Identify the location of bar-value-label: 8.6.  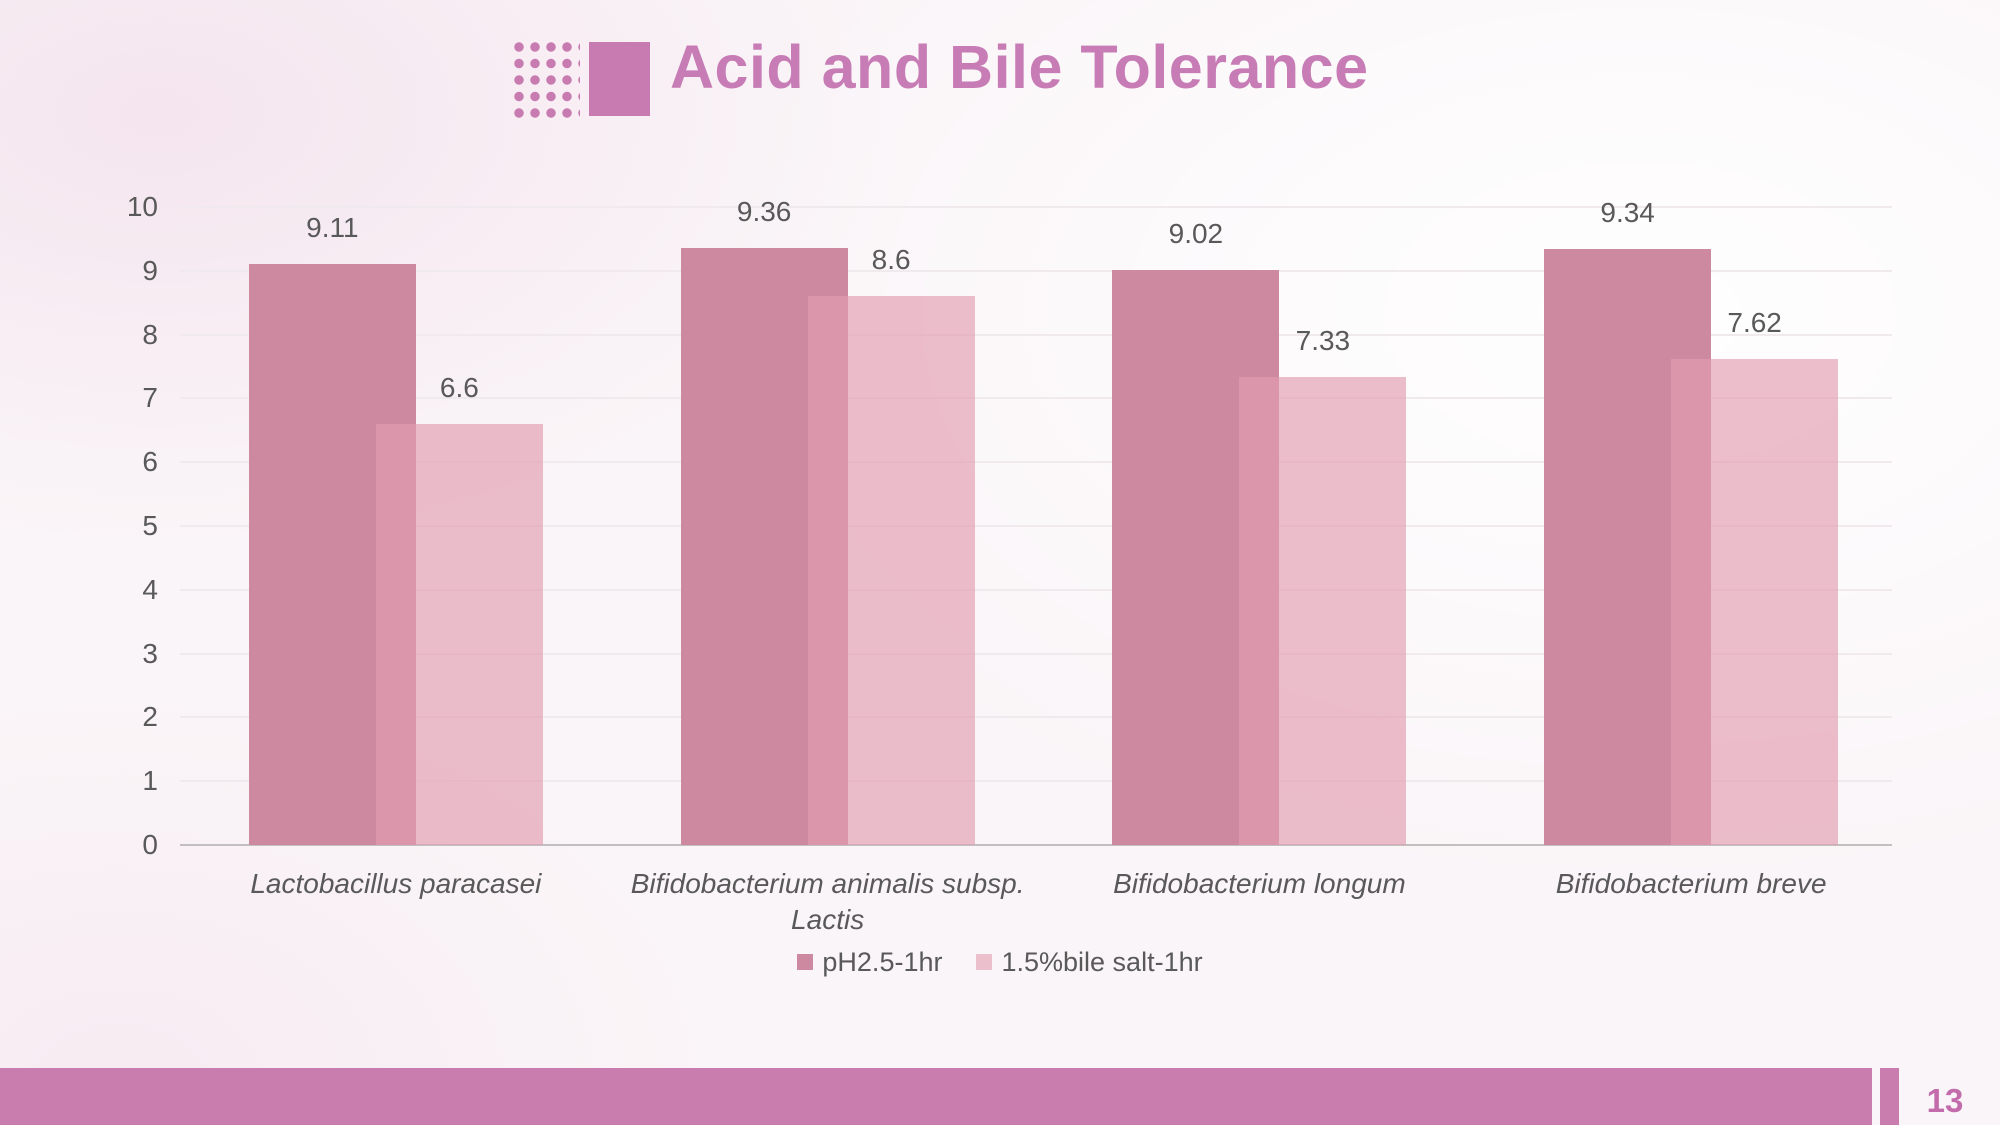
(891, 260).